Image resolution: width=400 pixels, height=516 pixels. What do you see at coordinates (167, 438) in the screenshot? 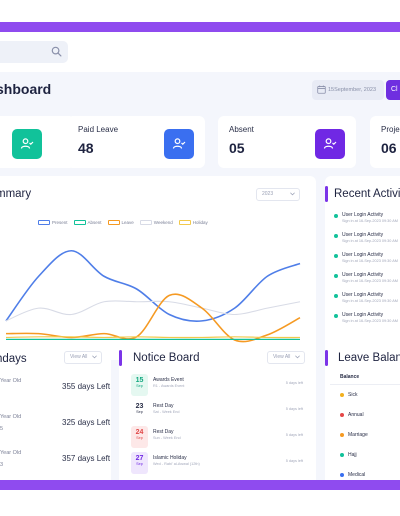
I see `notice-subtitle: Sun - Week End` at bounding box center [167, 438].